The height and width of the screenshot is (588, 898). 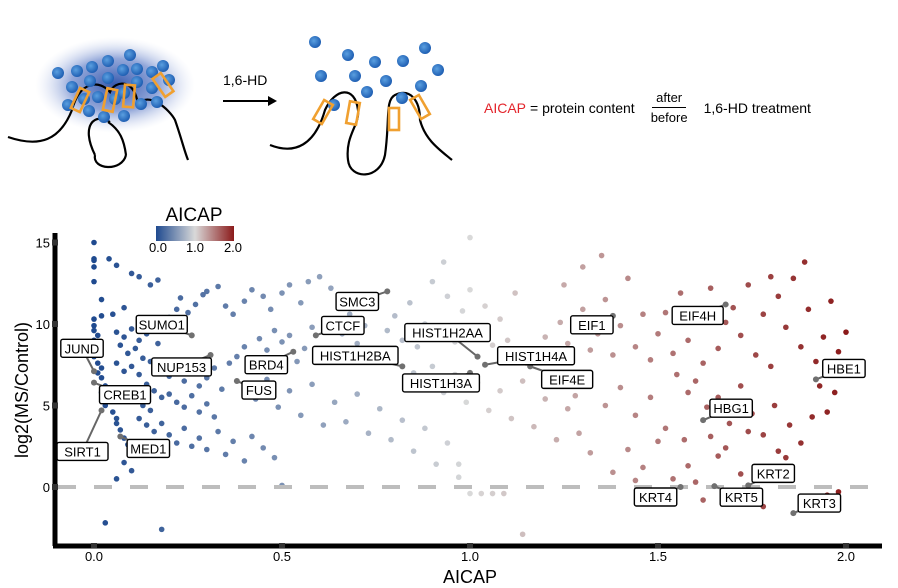 What do you see at coordinates (148, 448) in the screenshot?
I see `gene-label-text: MED1` at bounding box center [148, 448].